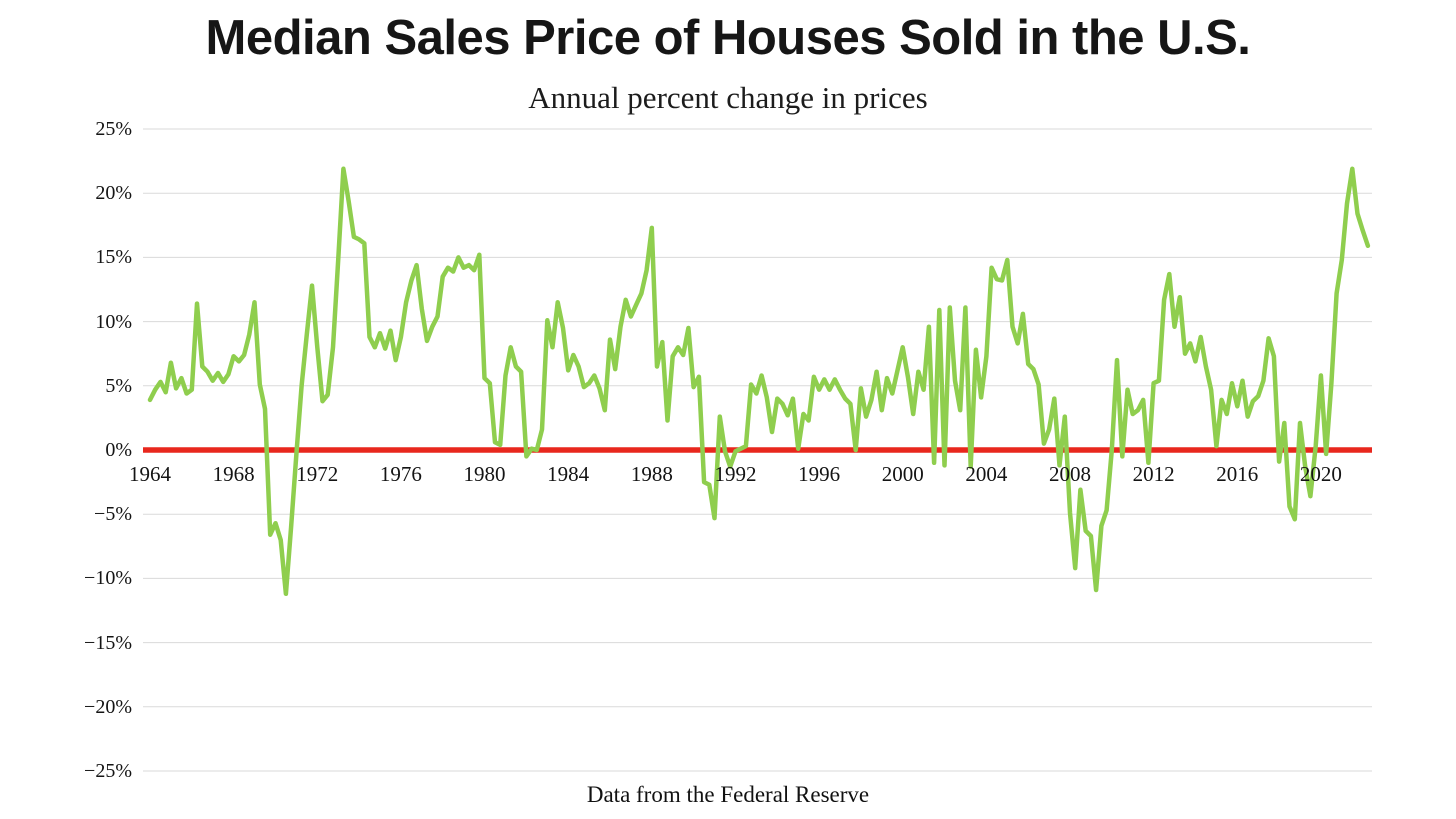 The height and width of the screenshot is (819, 1456). I want to click on x-axis-label: 2016, so click(1237, 474).